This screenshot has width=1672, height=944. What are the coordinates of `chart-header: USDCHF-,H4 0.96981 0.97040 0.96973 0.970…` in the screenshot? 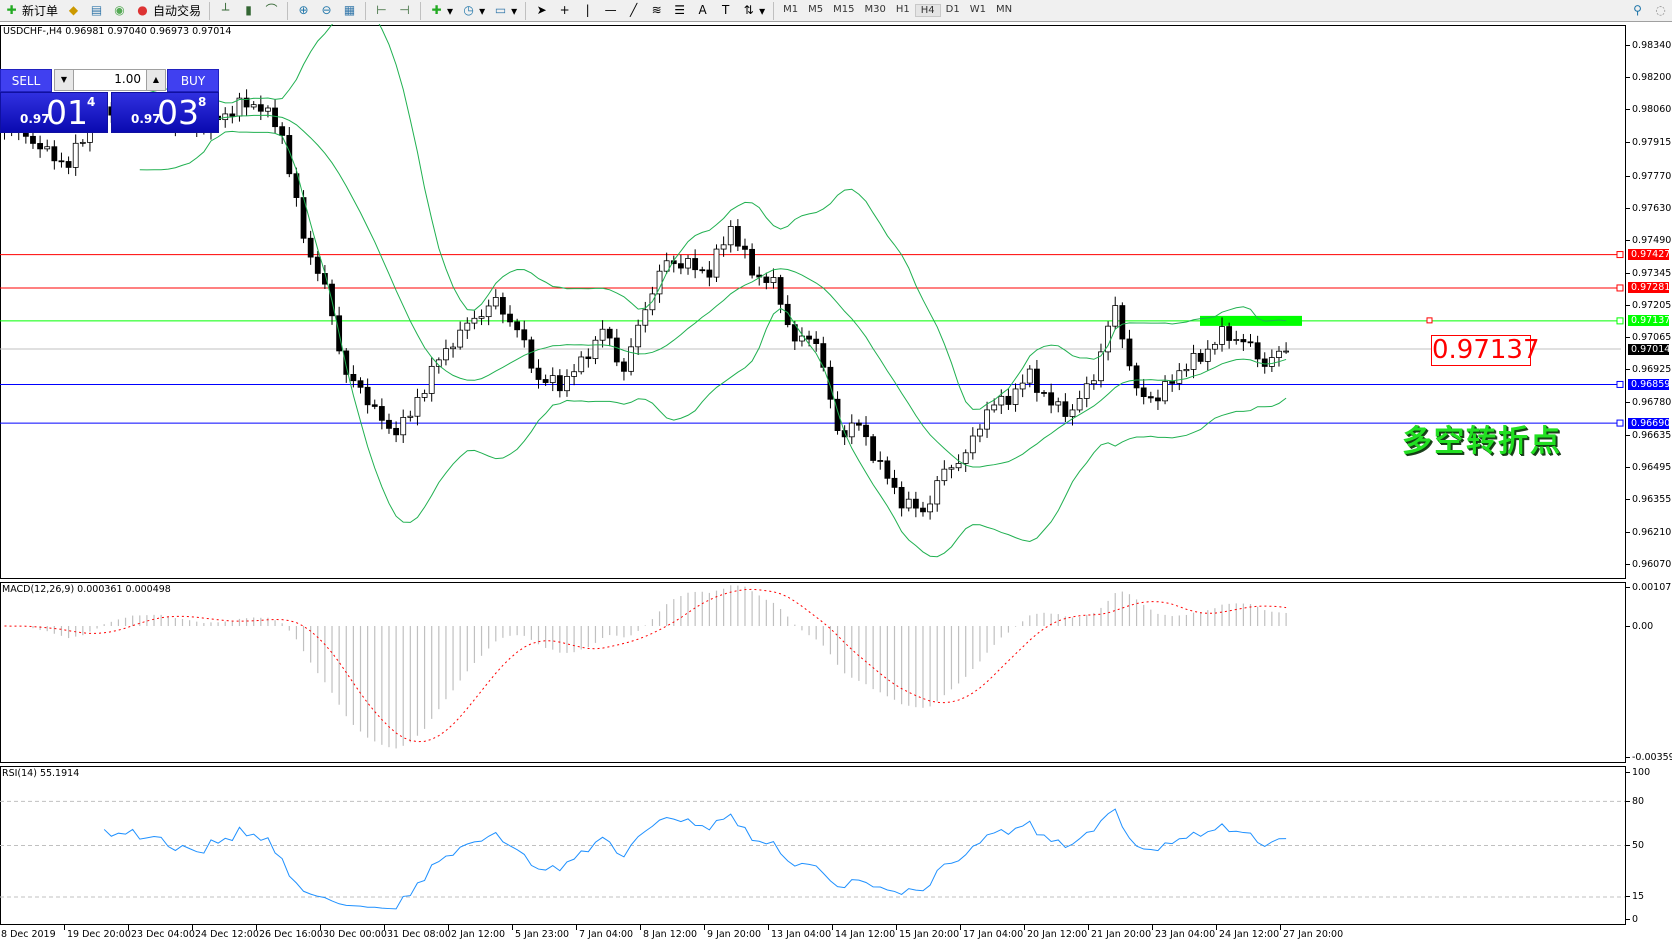 It's located at (117, 31).